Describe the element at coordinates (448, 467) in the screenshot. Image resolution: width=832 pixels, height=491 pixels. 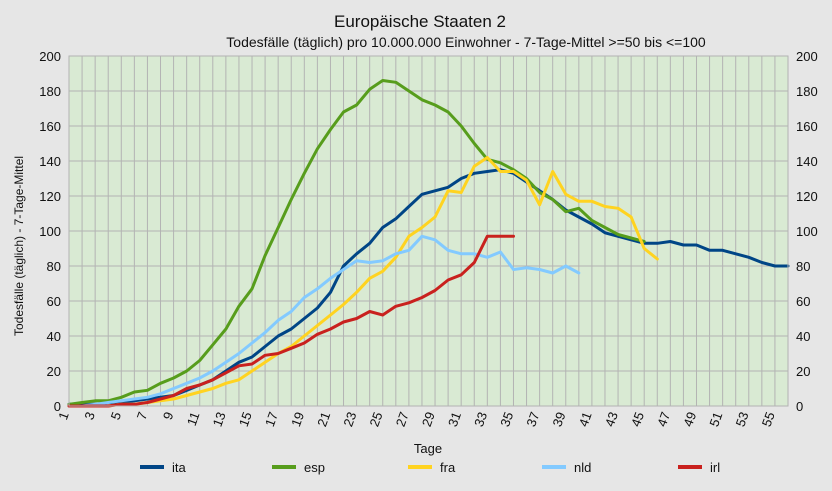
I see `legend-label-fra: fra` at that location.